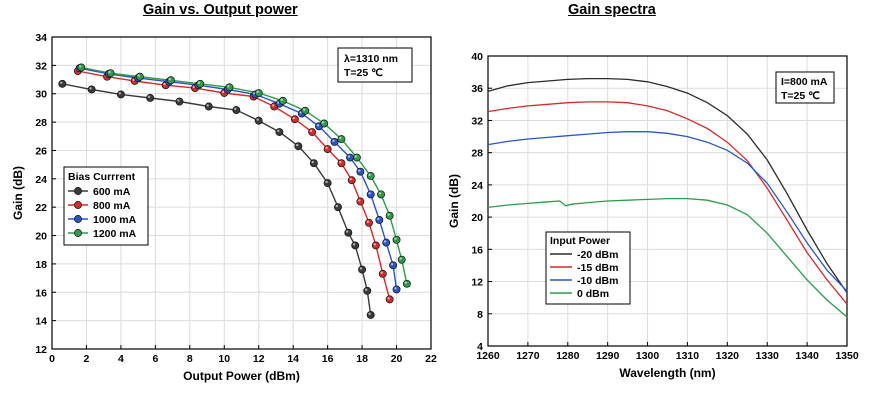 The image size is (882, 408). What do you see at coordinates (363, 73) in the screenshot?
I see `chart1-annotation-temperature: T=25 ℃` at bounding box center [363, 73].